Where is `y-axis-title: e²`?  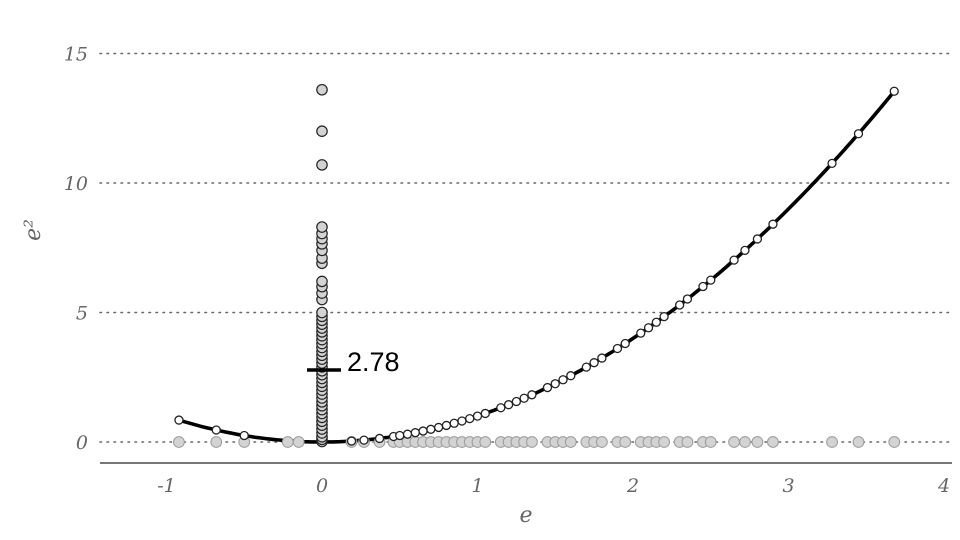
y-axis-title: e² is located at coordinates (33, 230).